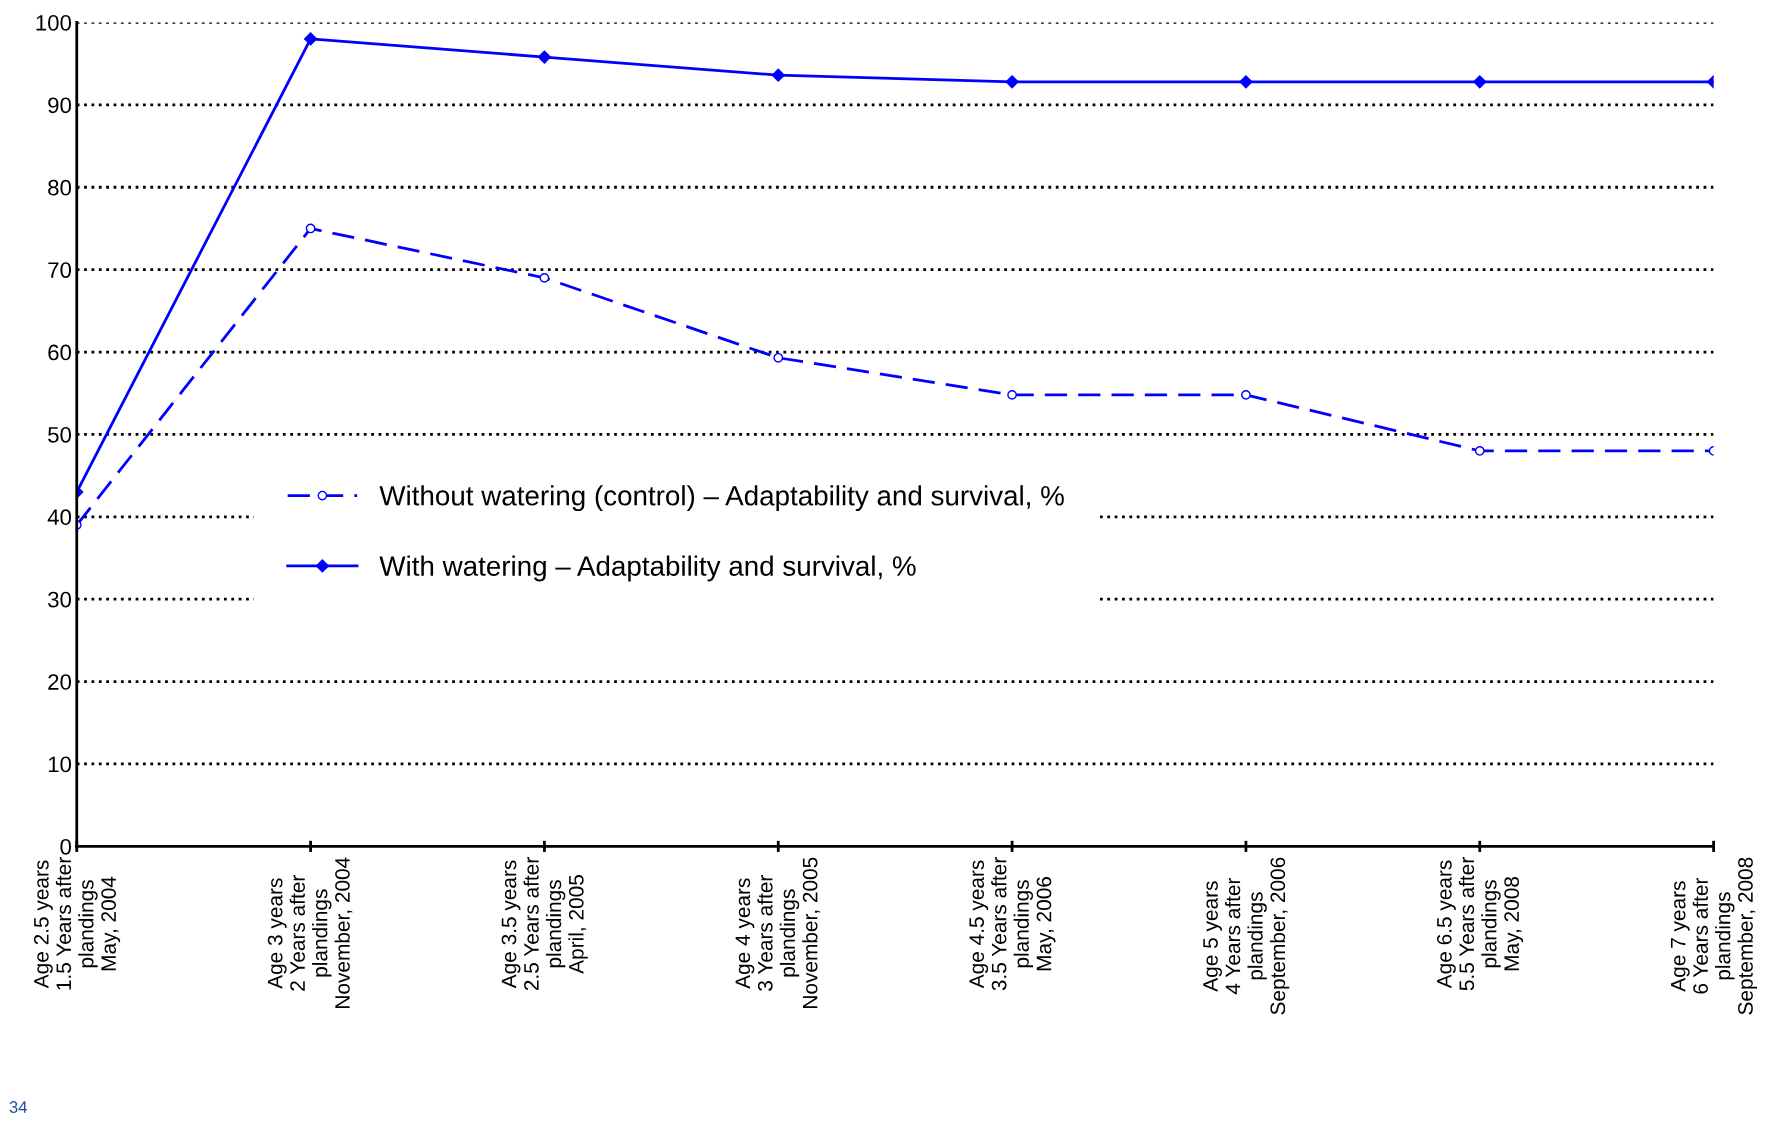  What do you see at coordinates (60, 270) in the screenshot?
I see `y-tick-label: 70` at bounding box center [60, 270].